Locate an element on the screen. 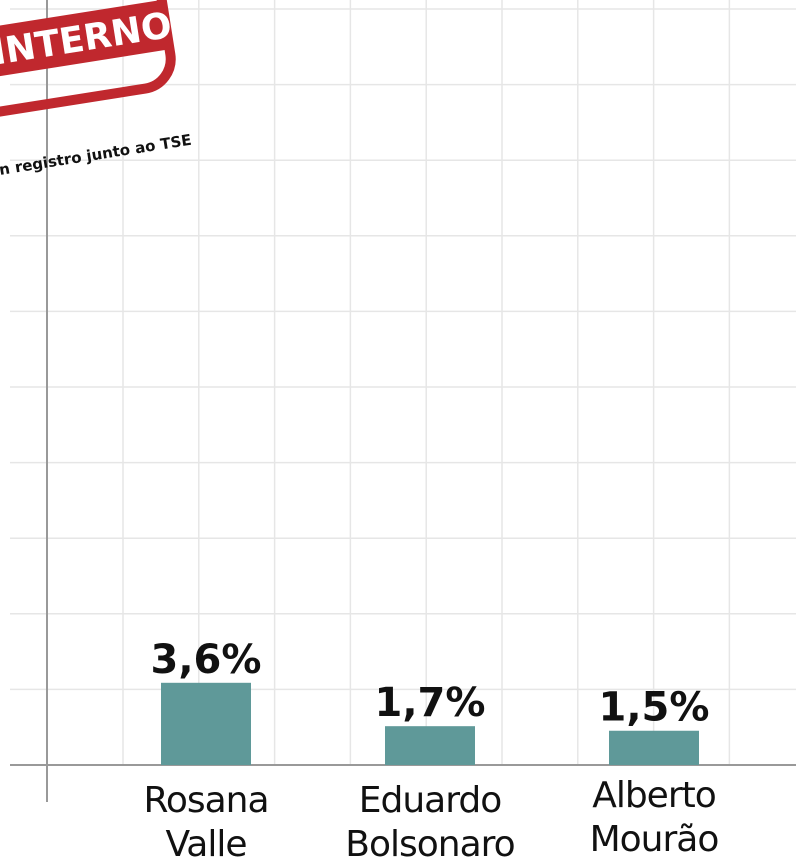  x-tick-label: Rosana Valle is located at coordinates (206, 822).